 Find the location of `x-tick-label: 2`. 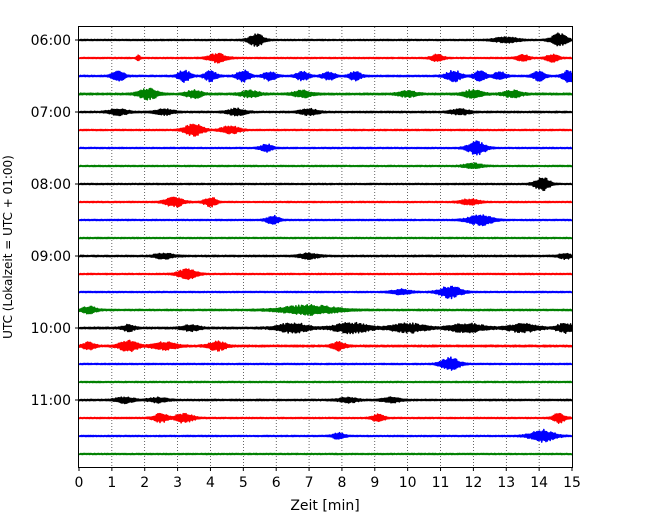

x-tick-label: 2 is located at coordinates (144, 483).